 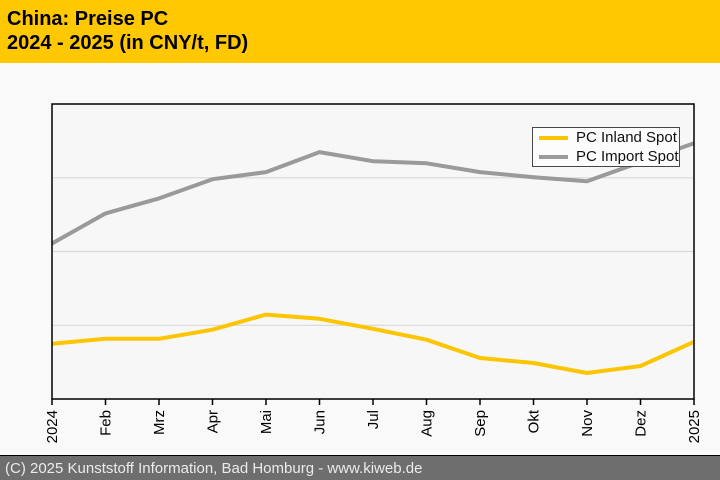 I want to click on legend-row-import: PC Import Spot, so click(x=606, y=156).